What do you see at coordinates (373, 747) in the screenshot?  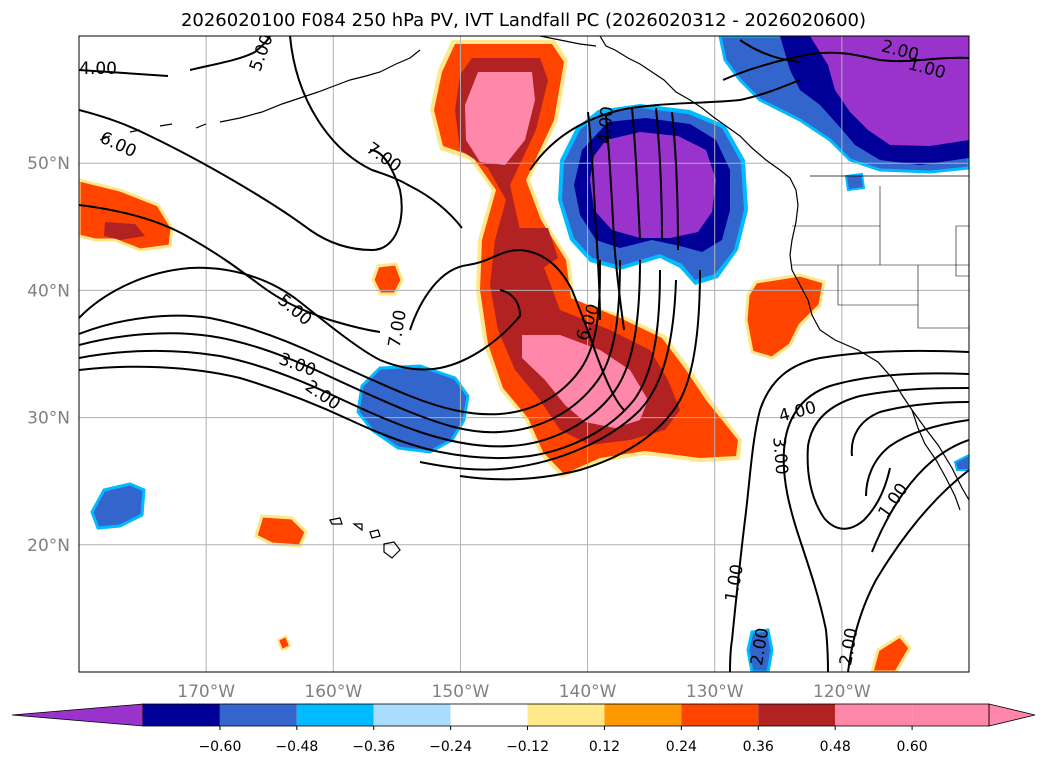 I see `colorbar-tick-label: −0.36` at bounding box center [373, 747].